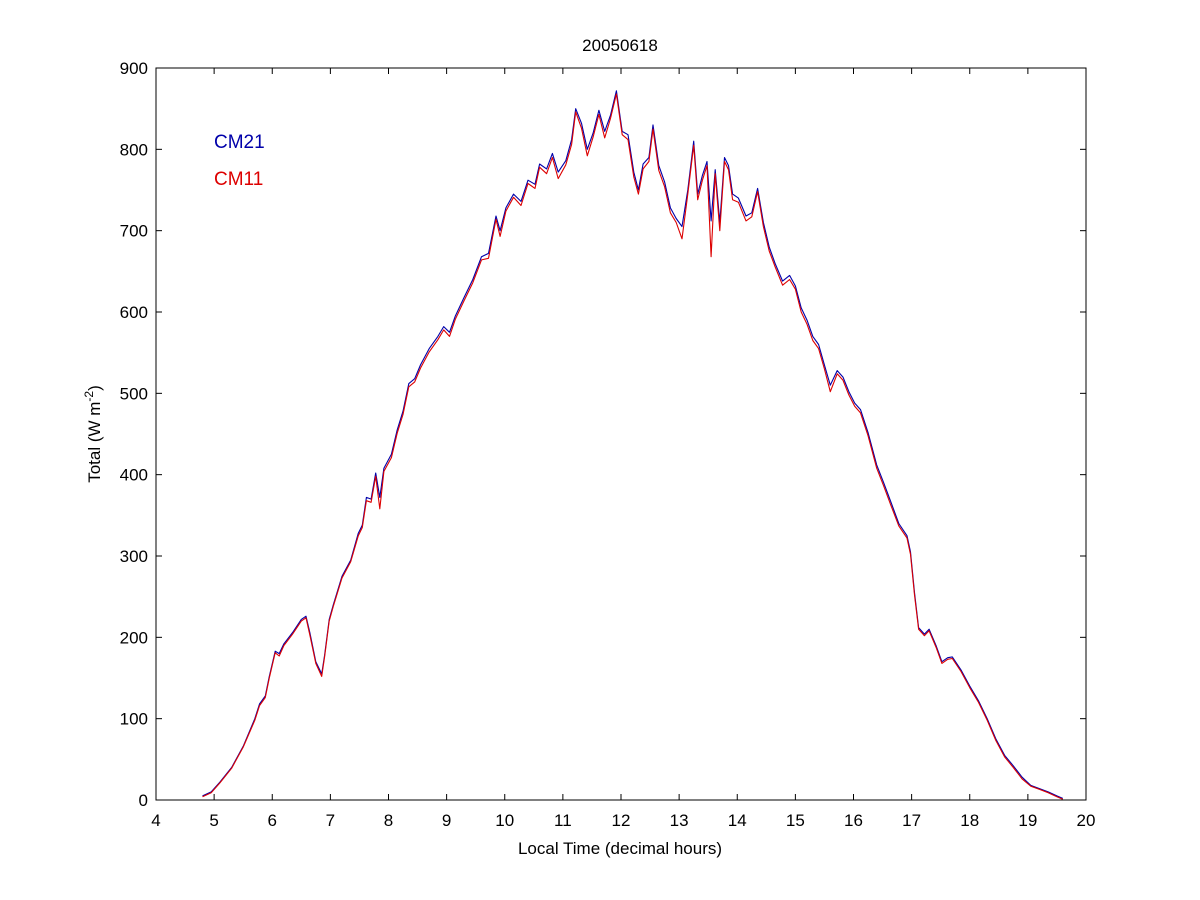 This screenshot has width=1200, height=900. Describe the element at coordinates (1027, 820) in the screenshot. I see `x-tick-label: 19` at that location.